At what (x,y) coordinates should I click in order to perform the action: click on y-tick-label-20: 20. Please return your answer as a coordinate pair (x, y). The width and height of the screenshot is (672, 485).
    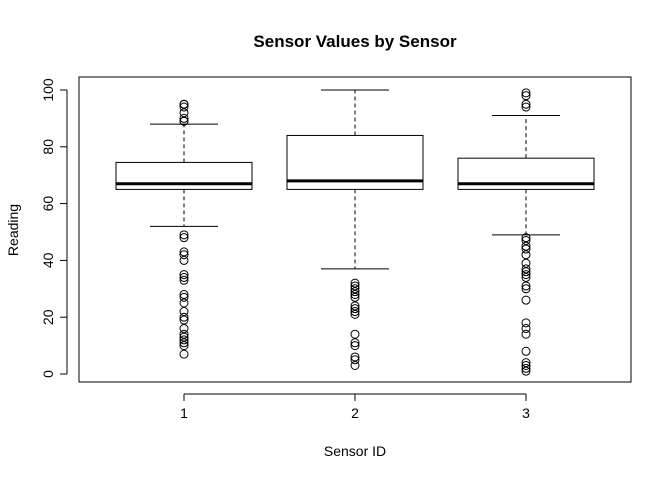
    Looking at the image, I should click on (48, 317).